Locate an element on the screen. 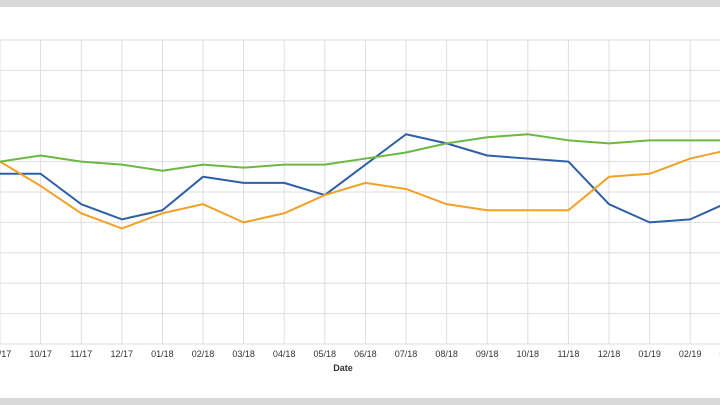 Image resolution: width=720 pixels, height=405 pixels. x-tick-label: 09/17 is located at coordinates (5, 354).